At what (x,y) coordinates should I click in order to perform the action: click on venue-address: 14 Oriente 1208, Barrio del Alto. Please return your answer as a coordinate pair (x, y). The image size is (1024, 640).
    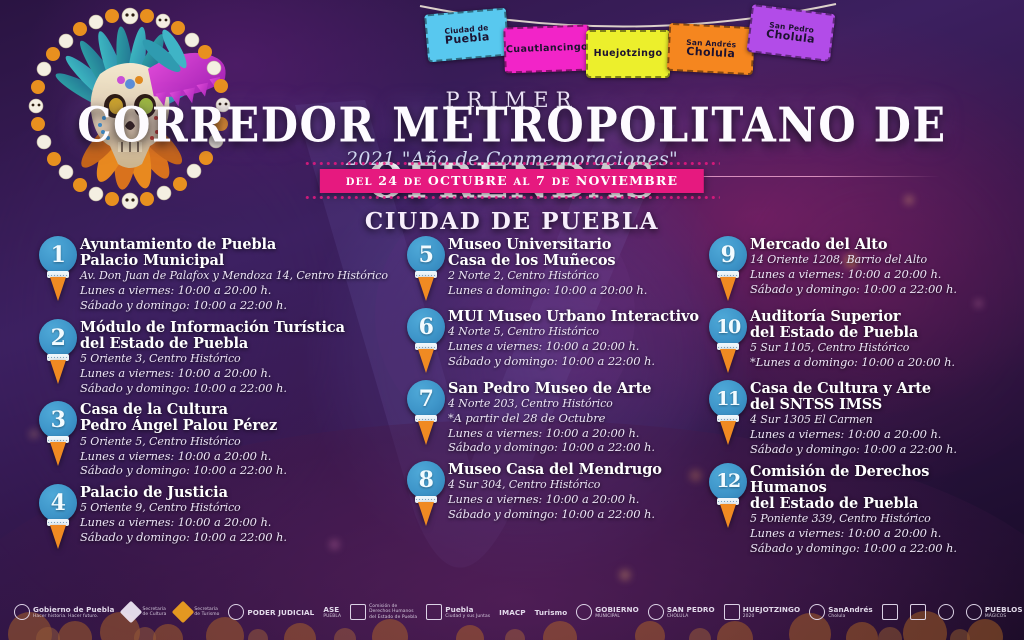
    Looking at the image, I should click on (838, 260).